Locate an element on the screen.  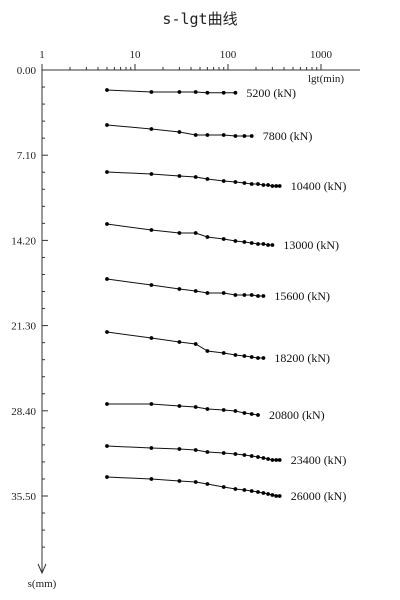
x-axis-label: lgt(min) is located at coordinates (326, 79).